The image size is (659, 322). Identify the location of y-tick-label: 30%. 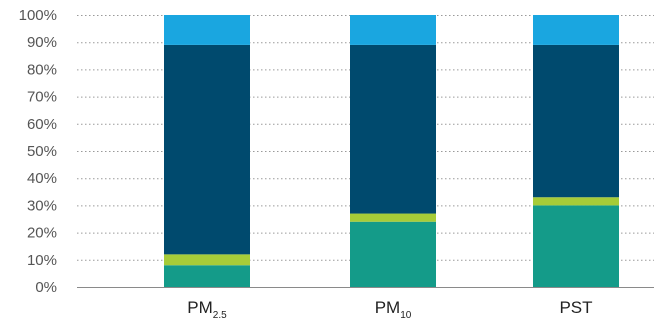
(42, 205).